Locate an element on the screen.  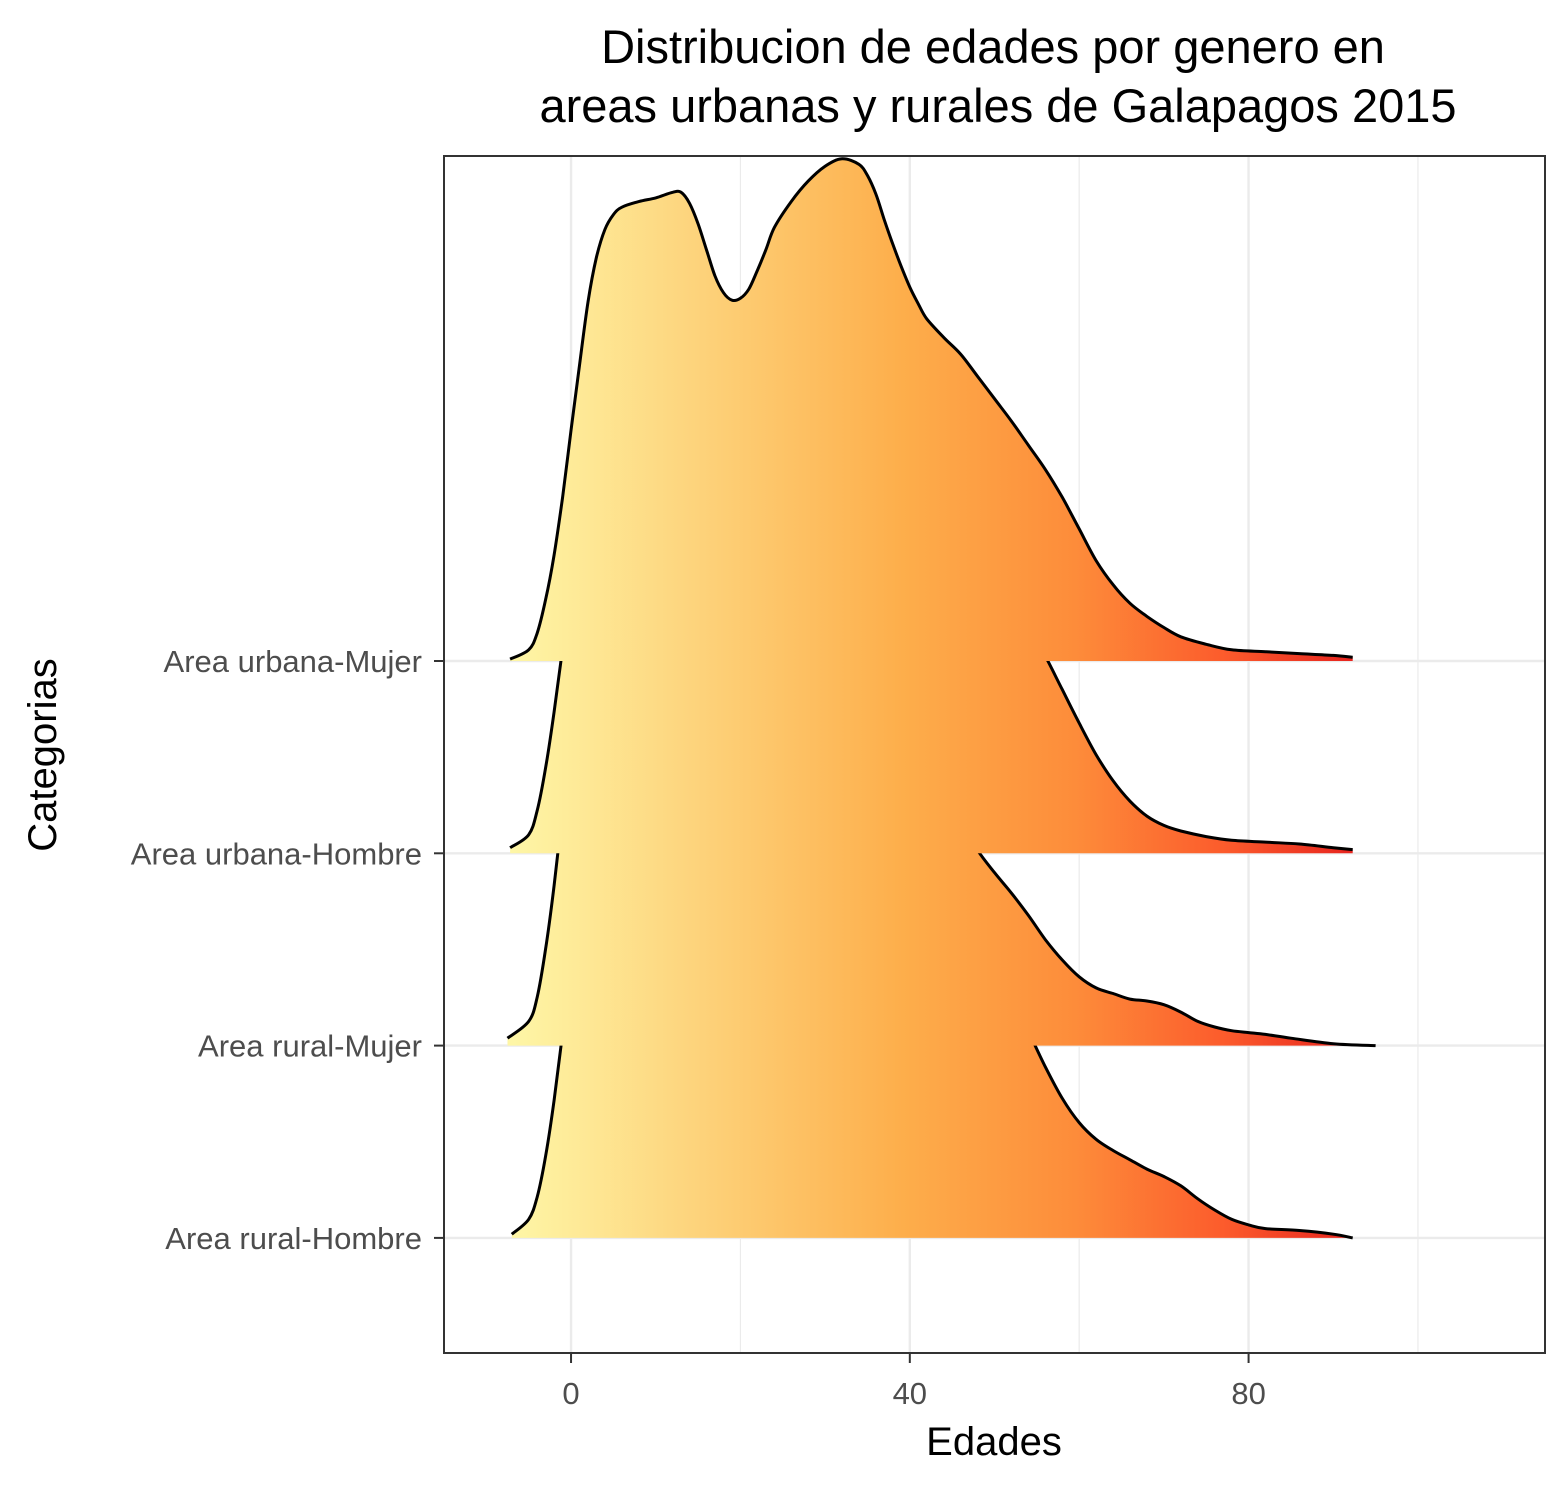
x-tick-label: 40 is located at coordinates (910, 1393).